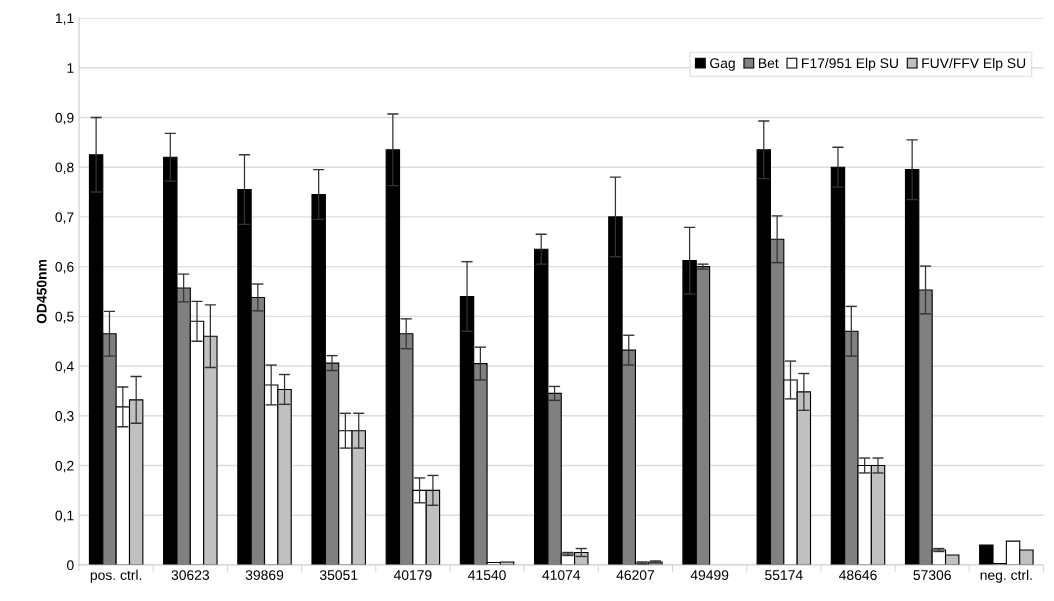  Describe the element at coordinates (1006, 576) in the screenshot. I see `x-tick-label: neg. ctrl.` at that location.